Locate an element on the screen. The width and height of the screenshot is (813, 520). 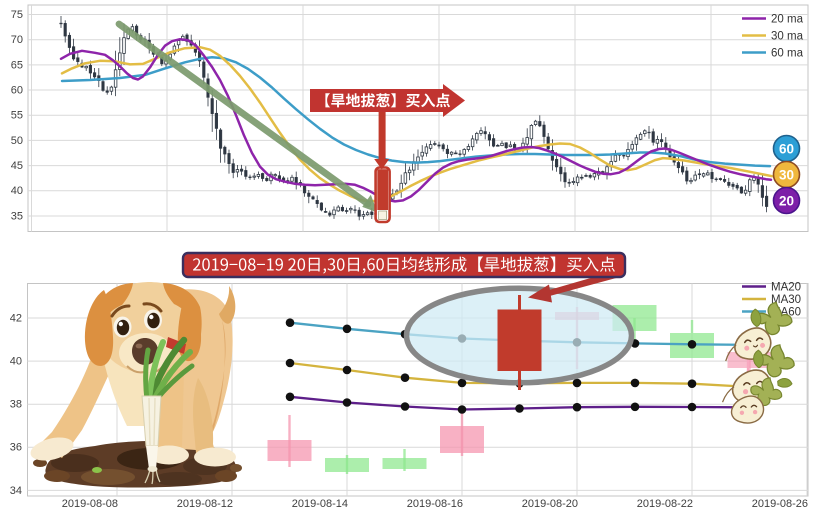
svg-text: 30 ma is located at coordinates (787, 37).